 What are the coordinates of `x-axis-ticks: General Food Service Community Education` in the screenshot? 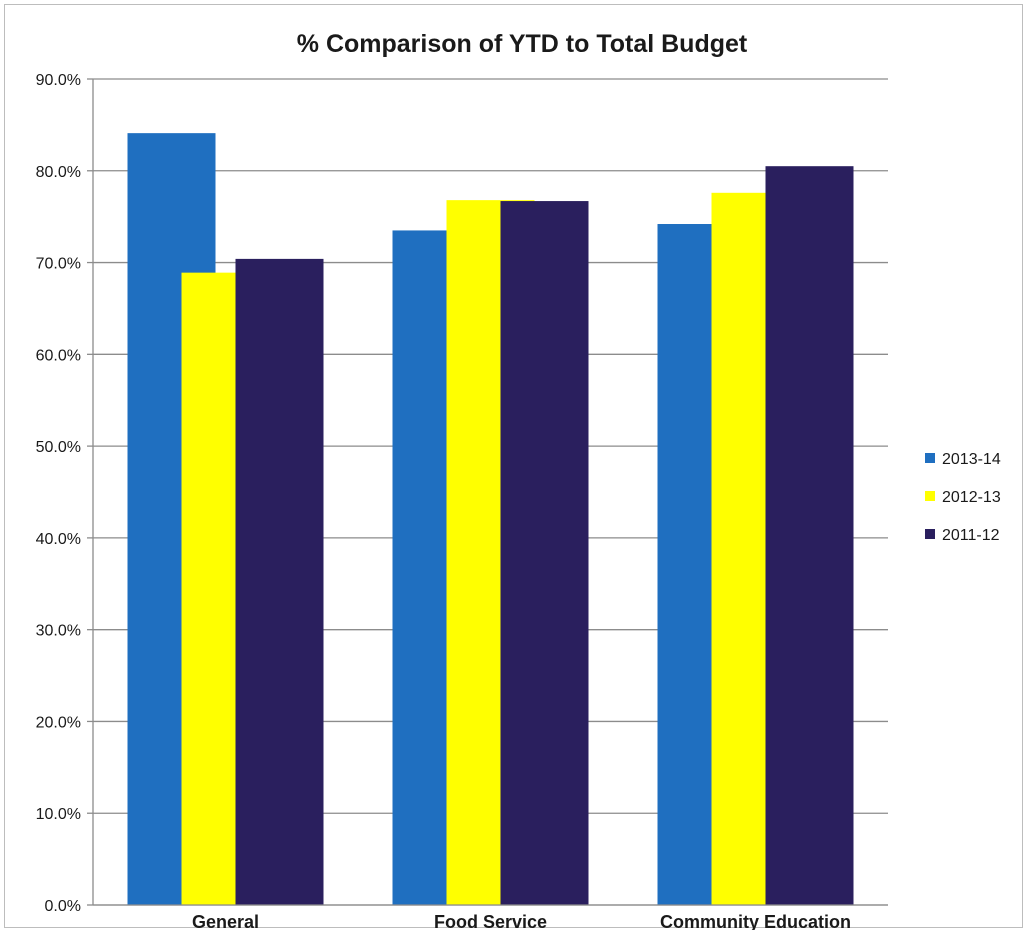 It's located at (521, 921).